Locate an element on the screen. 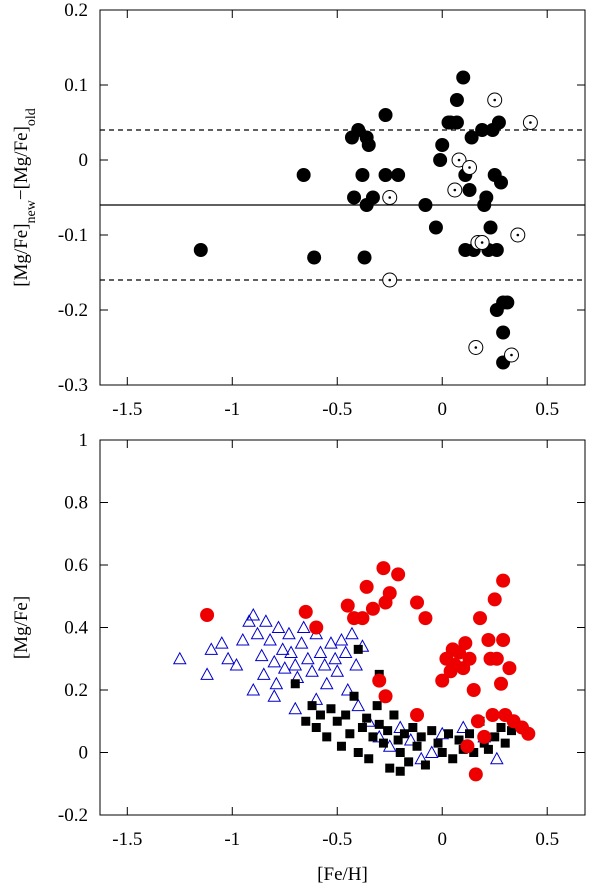  y-tick-label: 0.1 is located at coordinates (76, 85).